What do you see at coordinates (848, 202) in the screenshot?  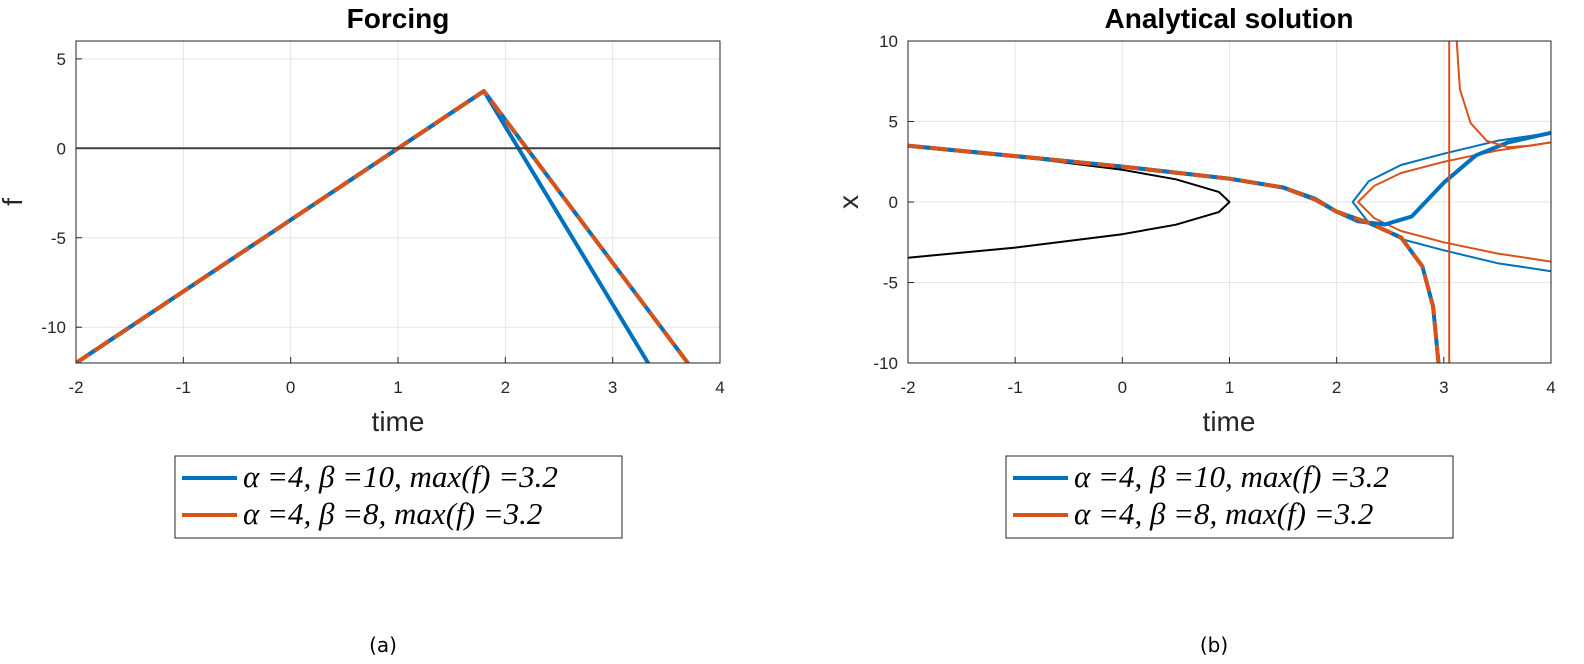 I see `y-axis-label: x` at bounding box center [848, 202].